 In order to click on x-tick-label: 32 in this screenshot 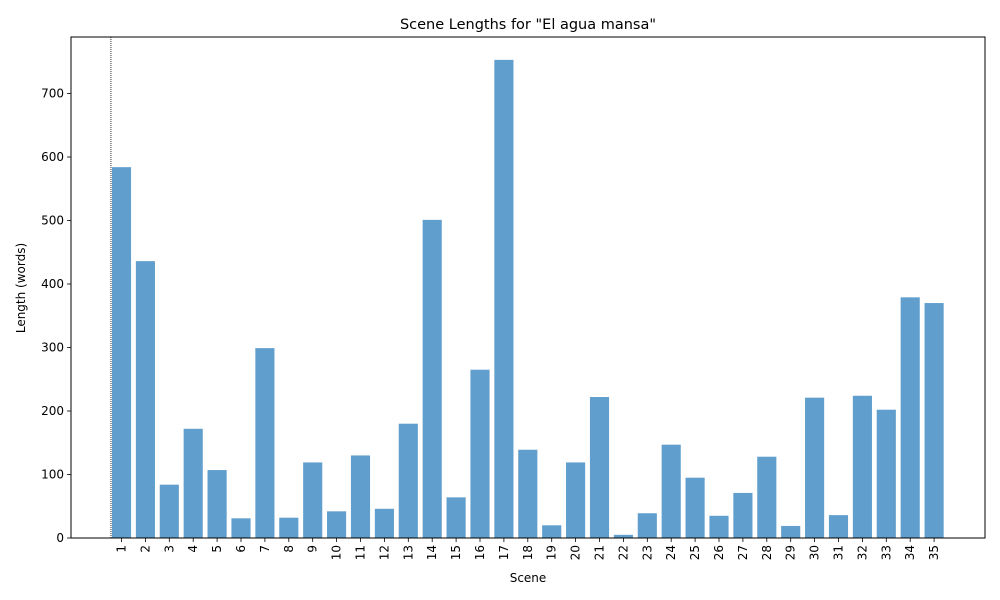, I will do `click(862, 552)`.